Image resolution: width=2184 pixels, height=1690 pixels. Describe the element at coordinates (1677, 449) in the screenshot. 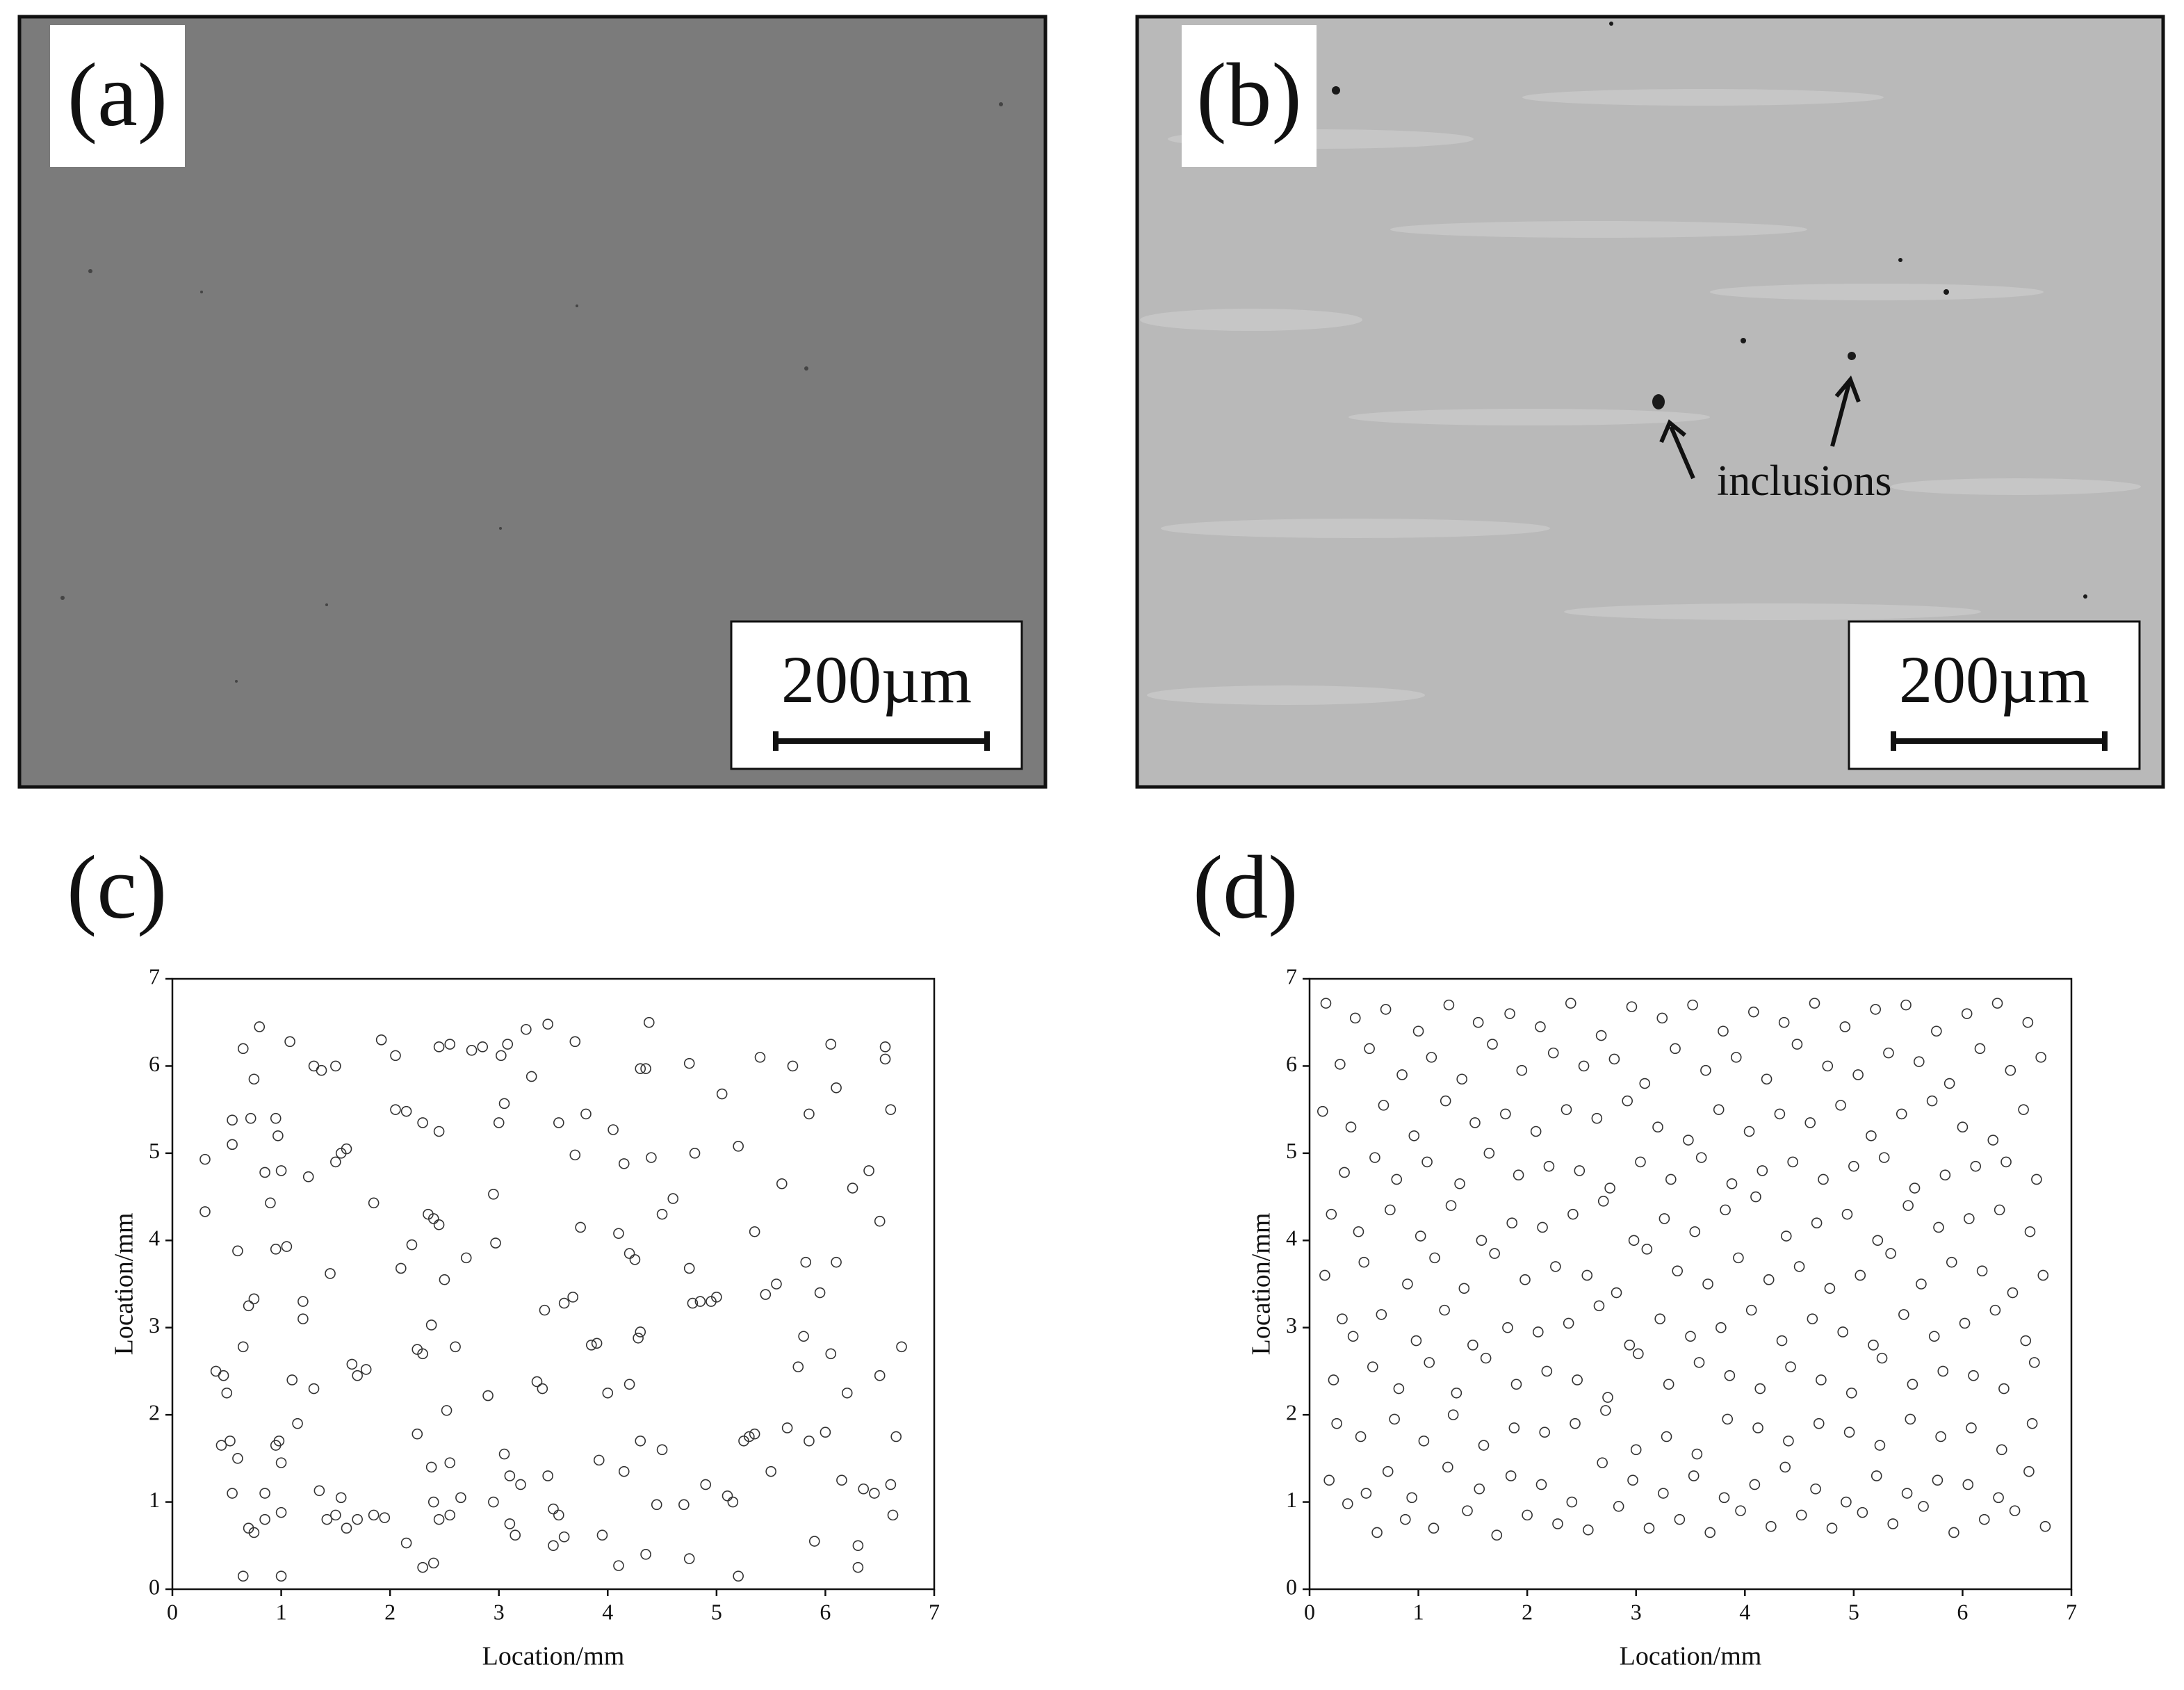

I see `arrow` at that location.